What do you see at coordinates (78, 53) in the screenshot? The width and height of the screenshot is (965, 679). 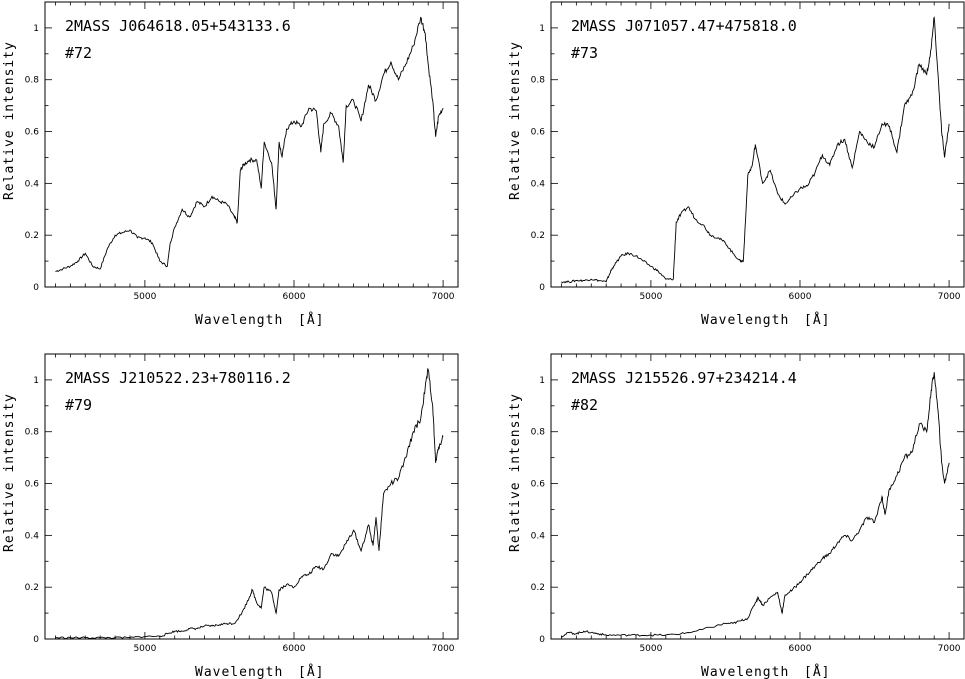 I see `star-number: #72` at bounding box center [78, 53].